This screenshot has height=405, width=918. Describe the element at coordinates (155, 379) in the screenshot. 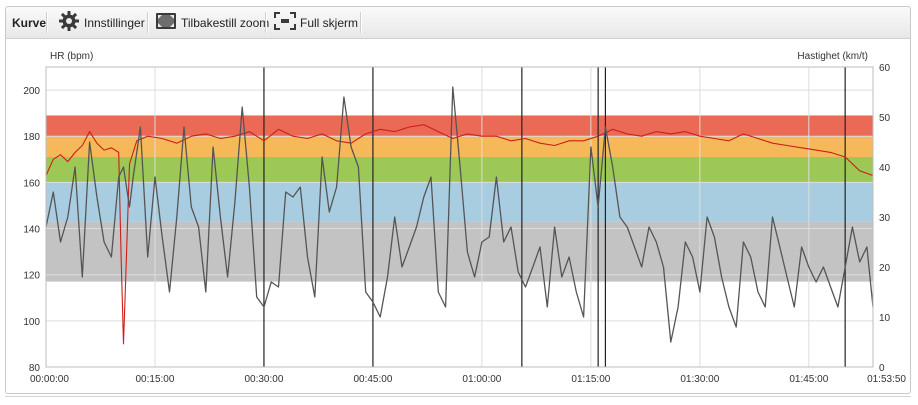

I see `x-tick-label: 00:15:00` at that location.